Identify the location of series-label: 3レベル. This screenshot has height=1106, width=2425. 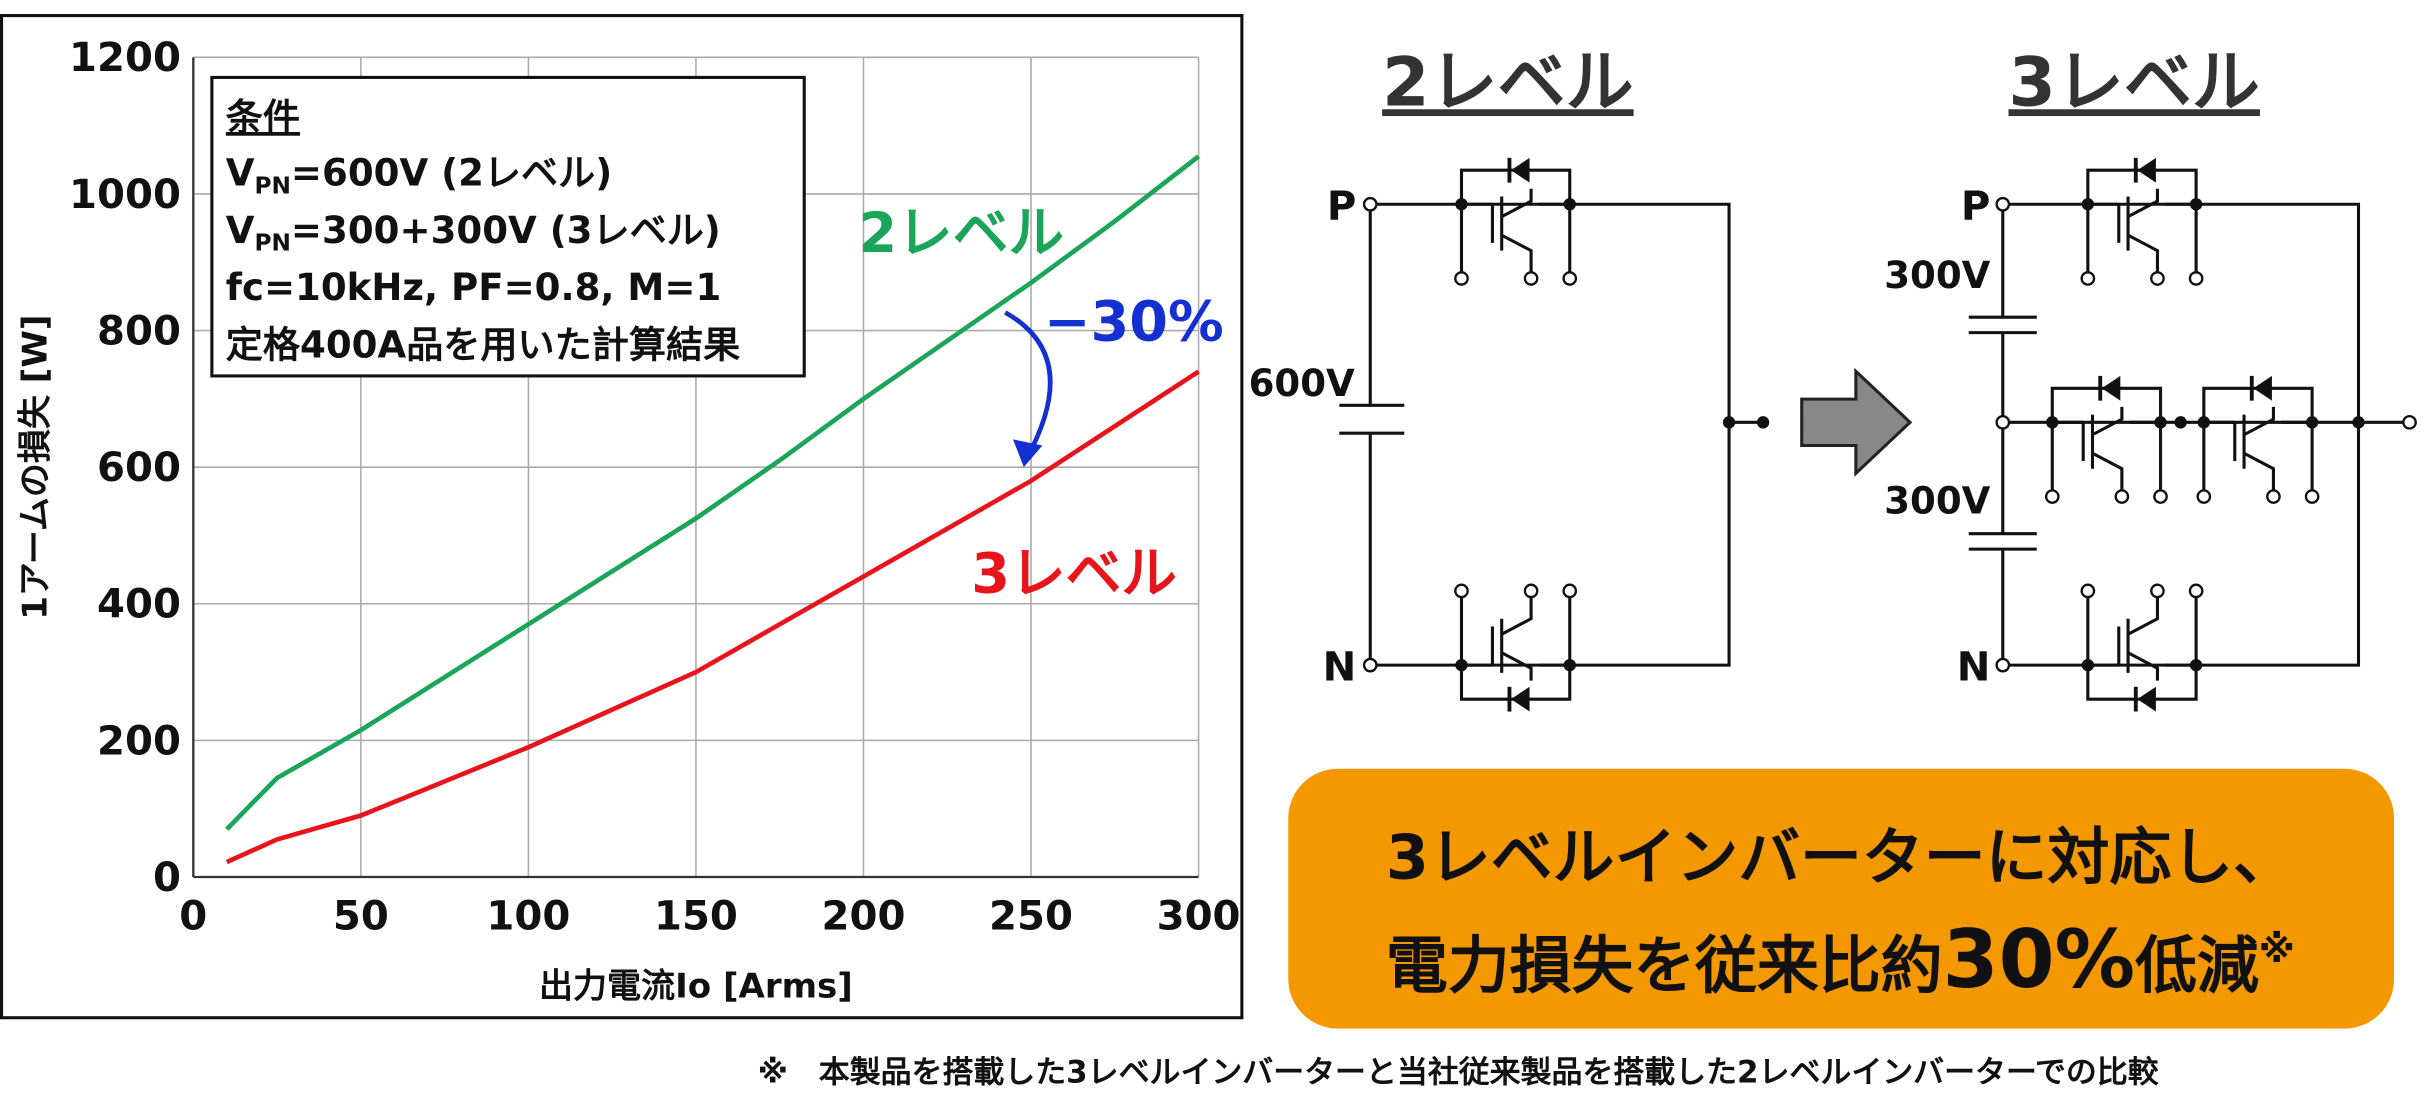
(1074, 573).